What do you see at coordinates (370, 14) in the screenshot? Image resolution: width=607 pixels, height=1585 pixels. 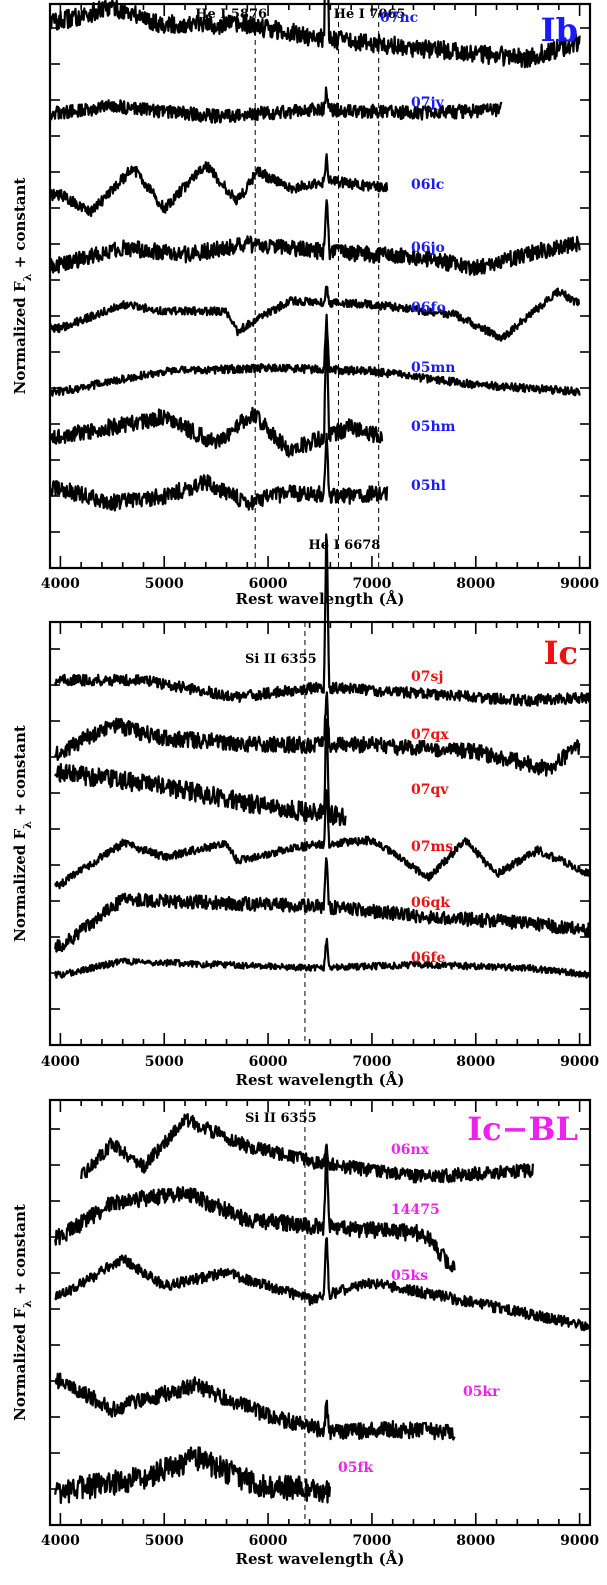 I see `reference-line-label: He I 7065` at bounding box center [370, 14].